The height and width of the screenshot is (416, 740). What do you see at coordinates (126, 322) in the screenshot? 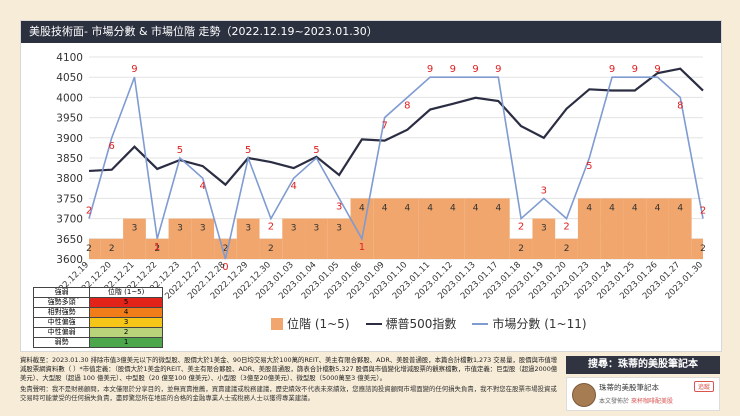
I see `level-value: 3` at bounding box center [126, 322].